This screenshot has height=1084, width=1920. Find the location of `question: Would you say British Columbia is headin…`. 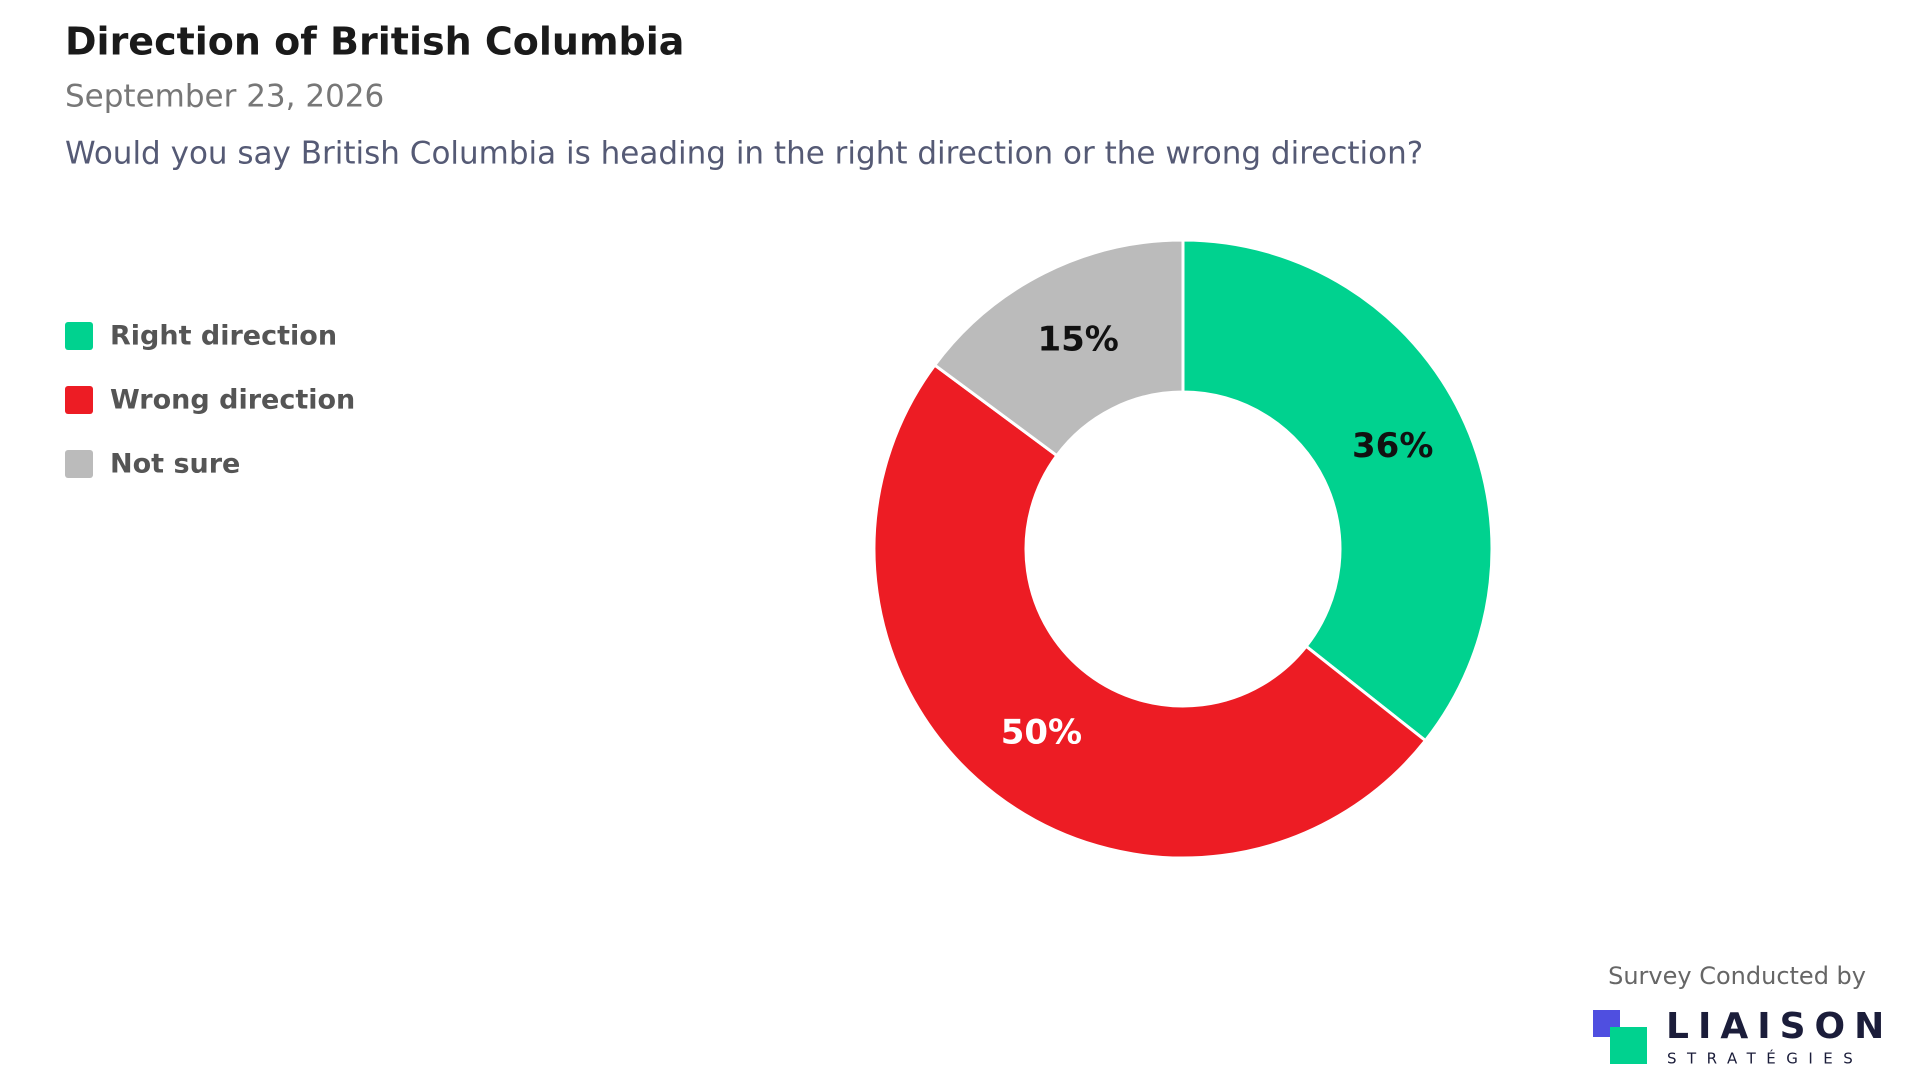

question: Would you say British Columbia is headin… is located at coordinates (744, 154).